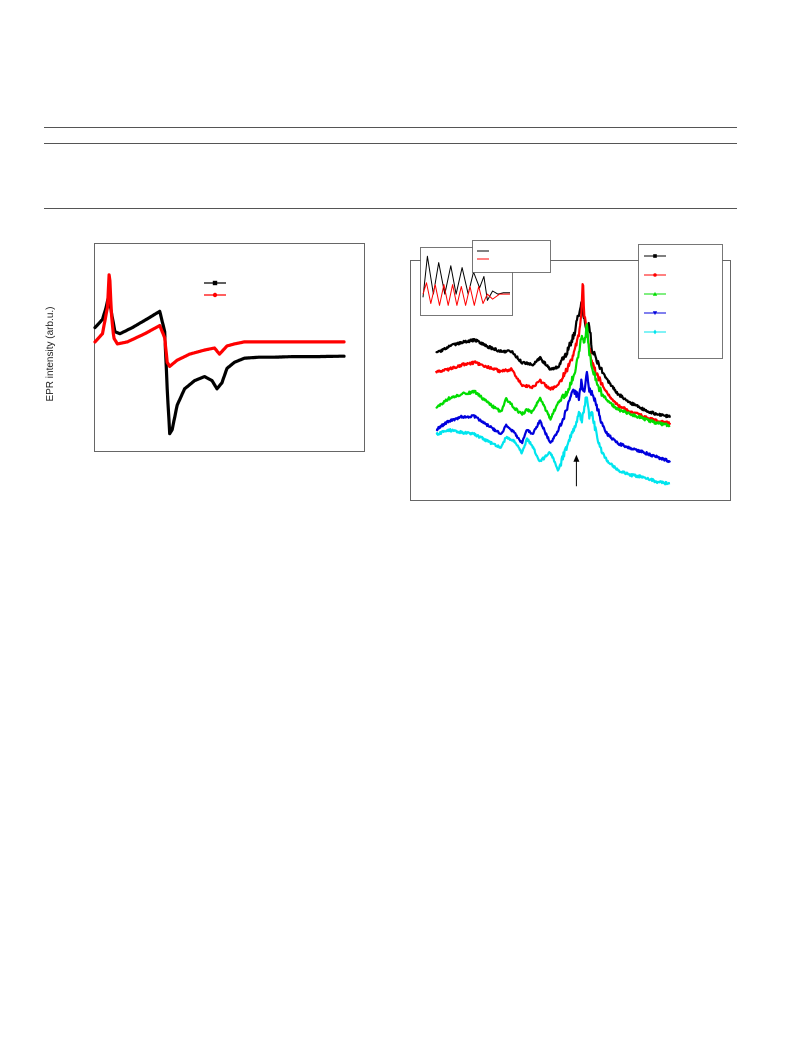  I want to click on right-chart-legend, so click(680, 301).